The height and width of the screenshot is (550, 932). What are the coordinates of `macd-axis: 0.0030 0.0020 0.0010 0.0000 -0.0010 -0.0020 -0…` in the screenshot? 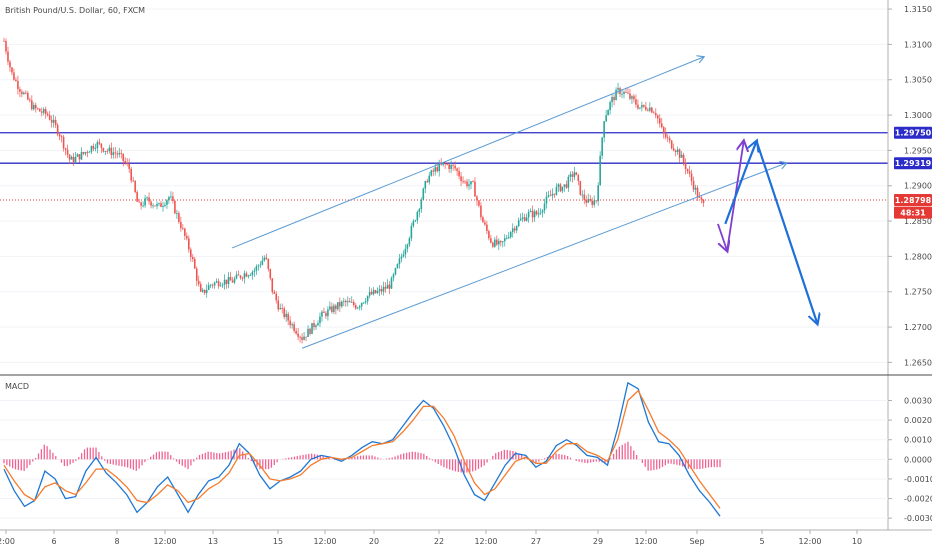 It's located at (910, 460).